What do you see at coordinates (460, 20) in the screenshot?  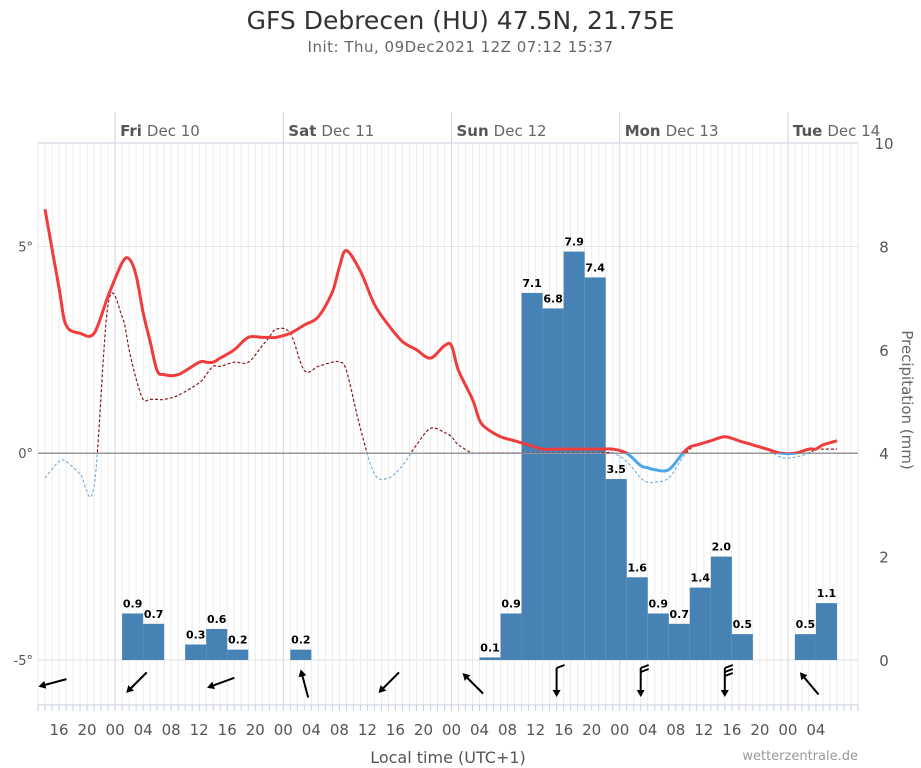 I see `chart-title: GFS Debrecen (HU) 47.5N, 21.75E` at bounding box center [460, 20].